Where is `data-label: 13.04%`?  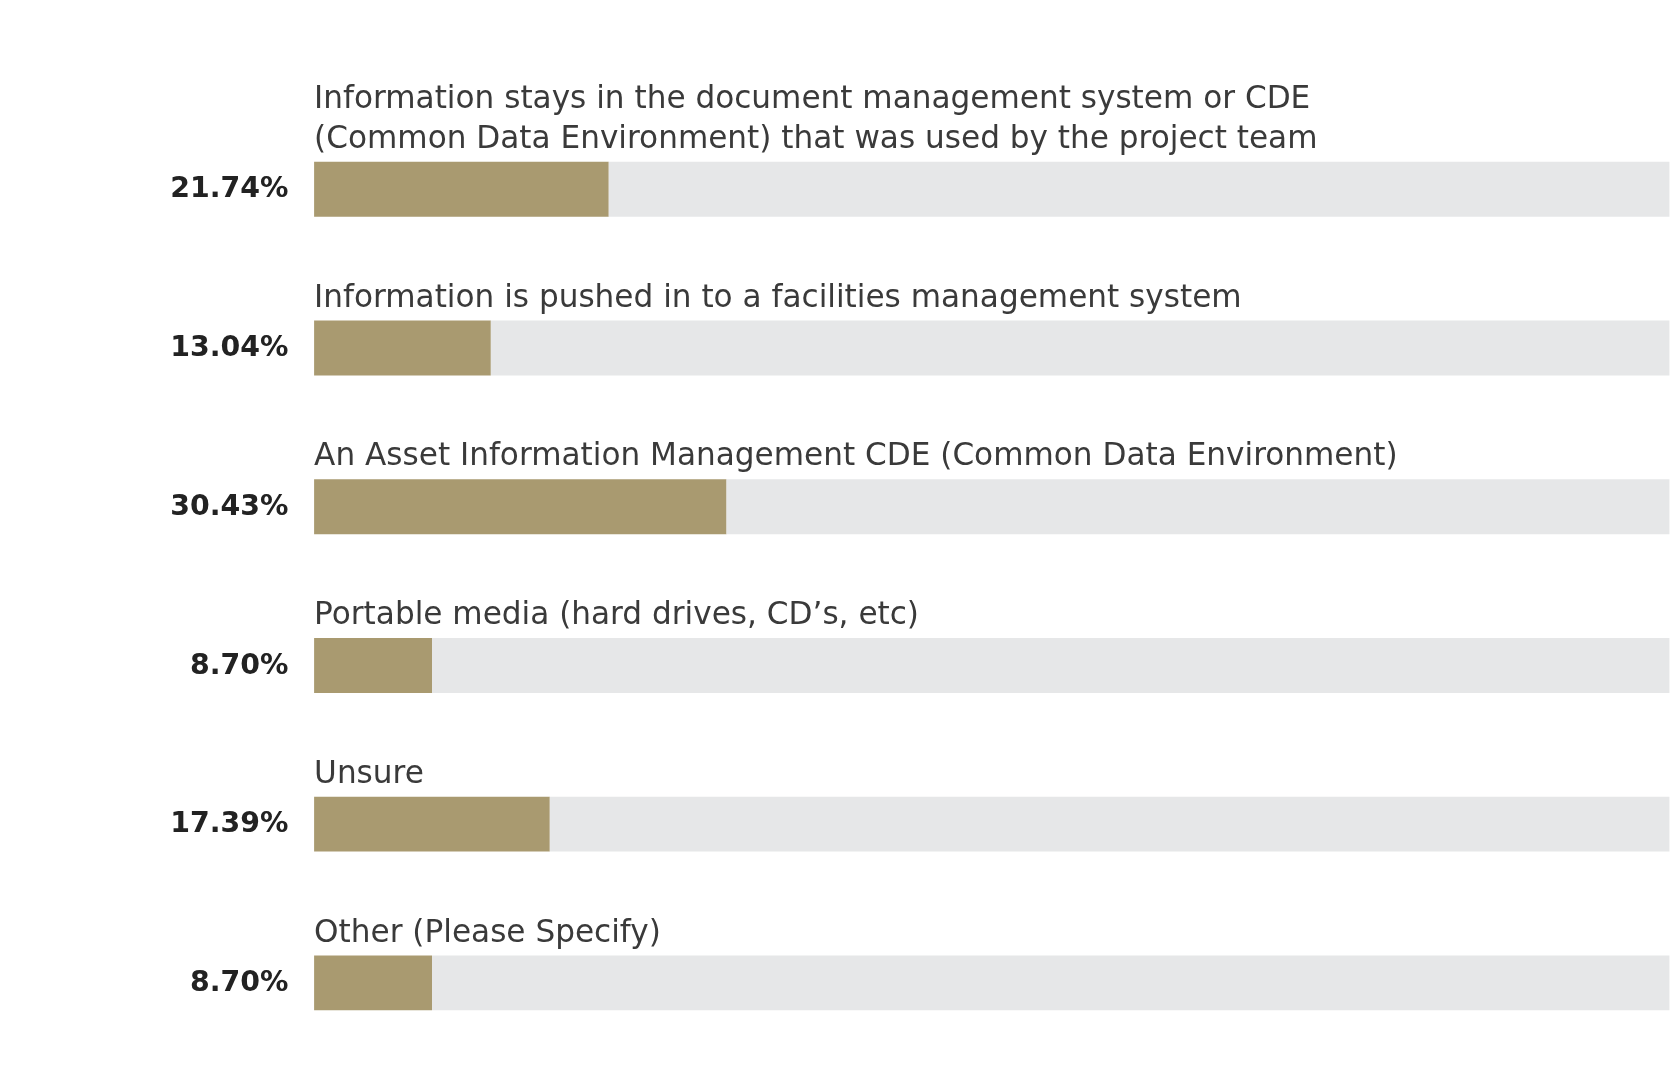
data-label: 13.04% is located at coordinates (229, 347).